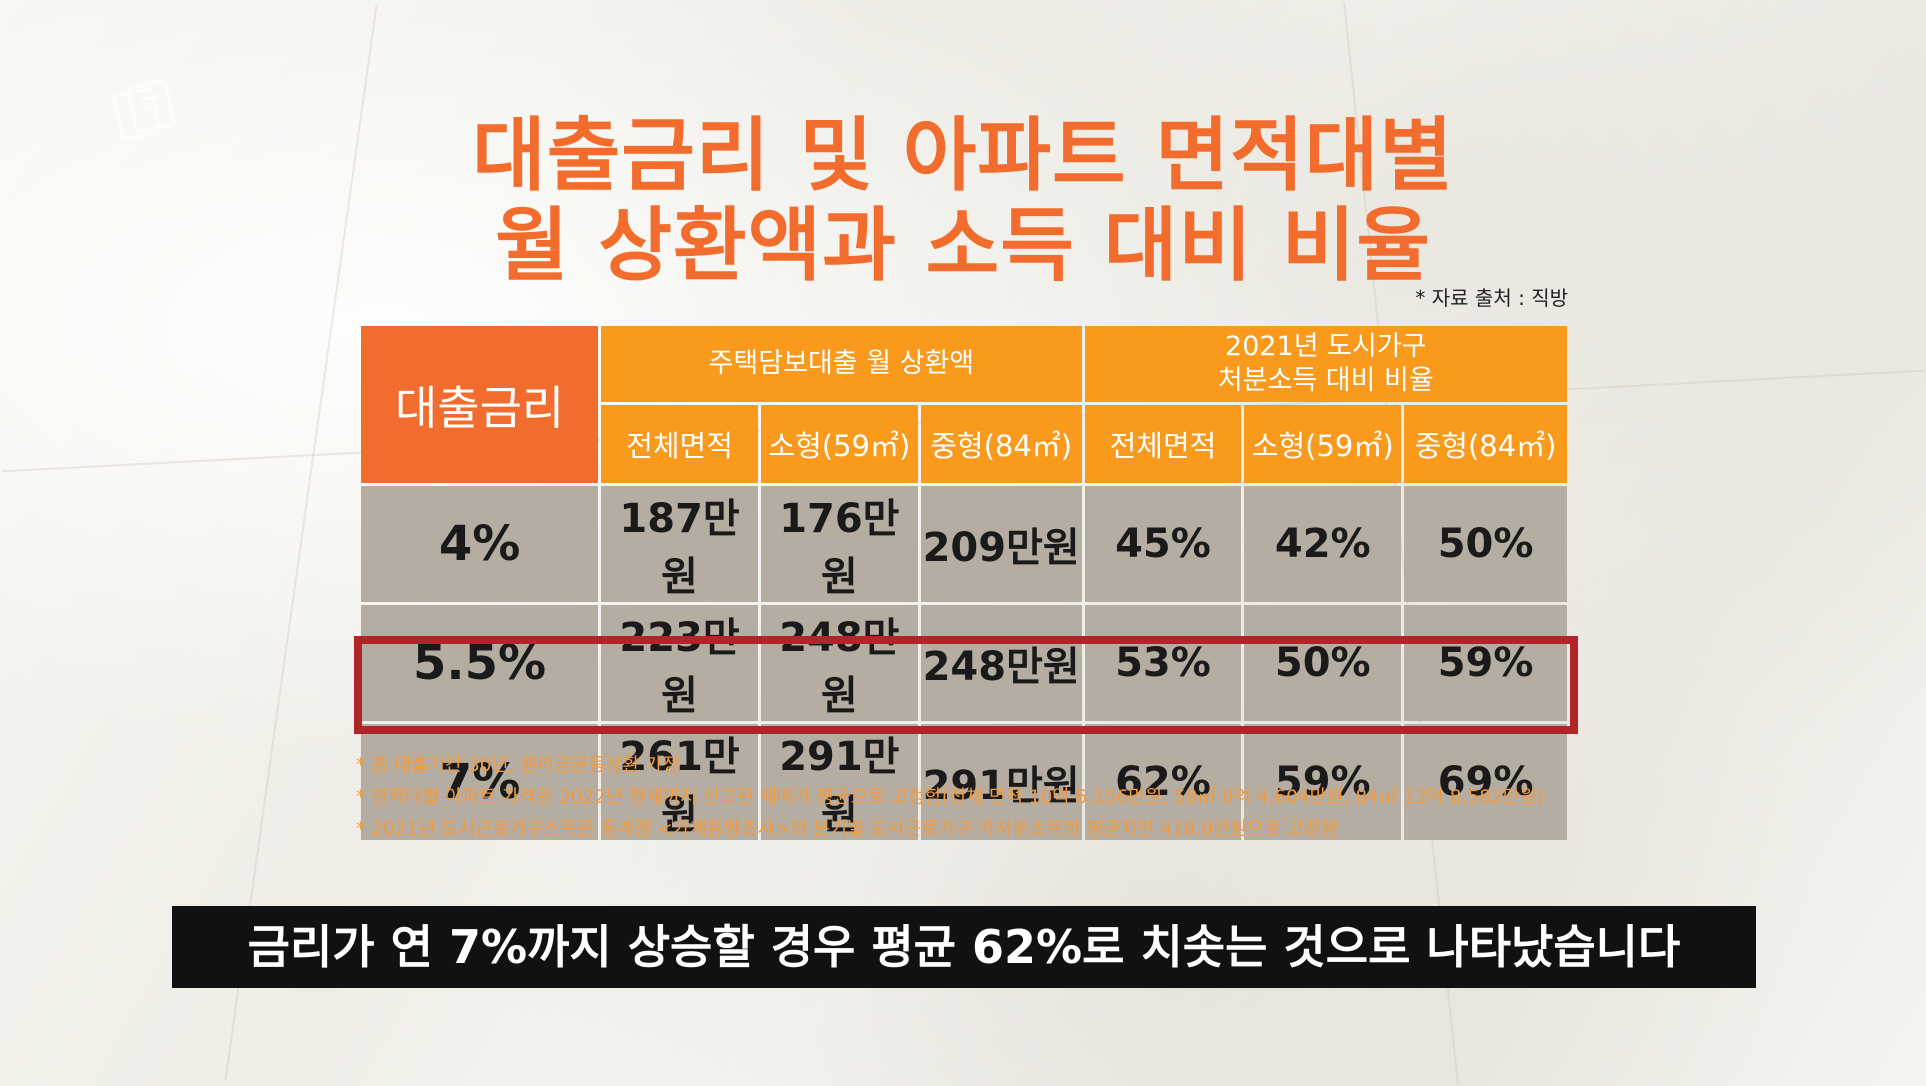 Image resolution: width=1926 pixels, height=1086 pixels. What do you see at coordinates (1325, 364) in the screenshot?
I see `income-ratio-header: 2021년 도시가구 처분소득 대비 비율` at bounding box center [1325, 364].